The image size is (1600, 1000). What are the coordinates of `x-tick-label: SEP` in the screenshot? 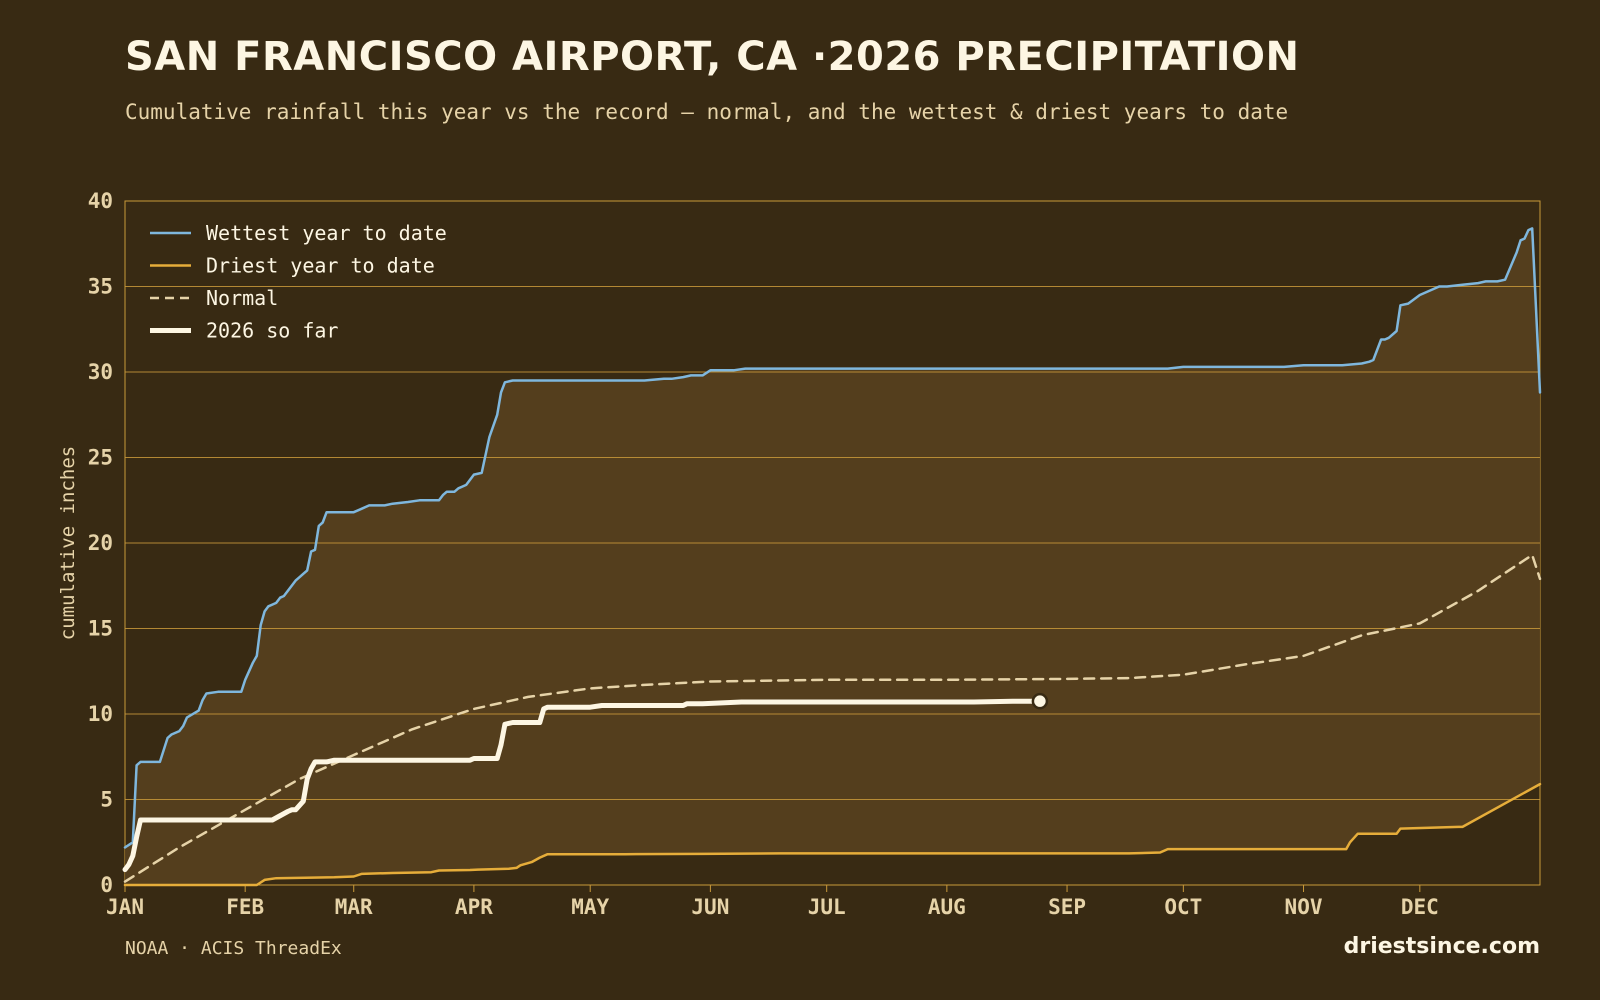 It's located at (1067, 907).